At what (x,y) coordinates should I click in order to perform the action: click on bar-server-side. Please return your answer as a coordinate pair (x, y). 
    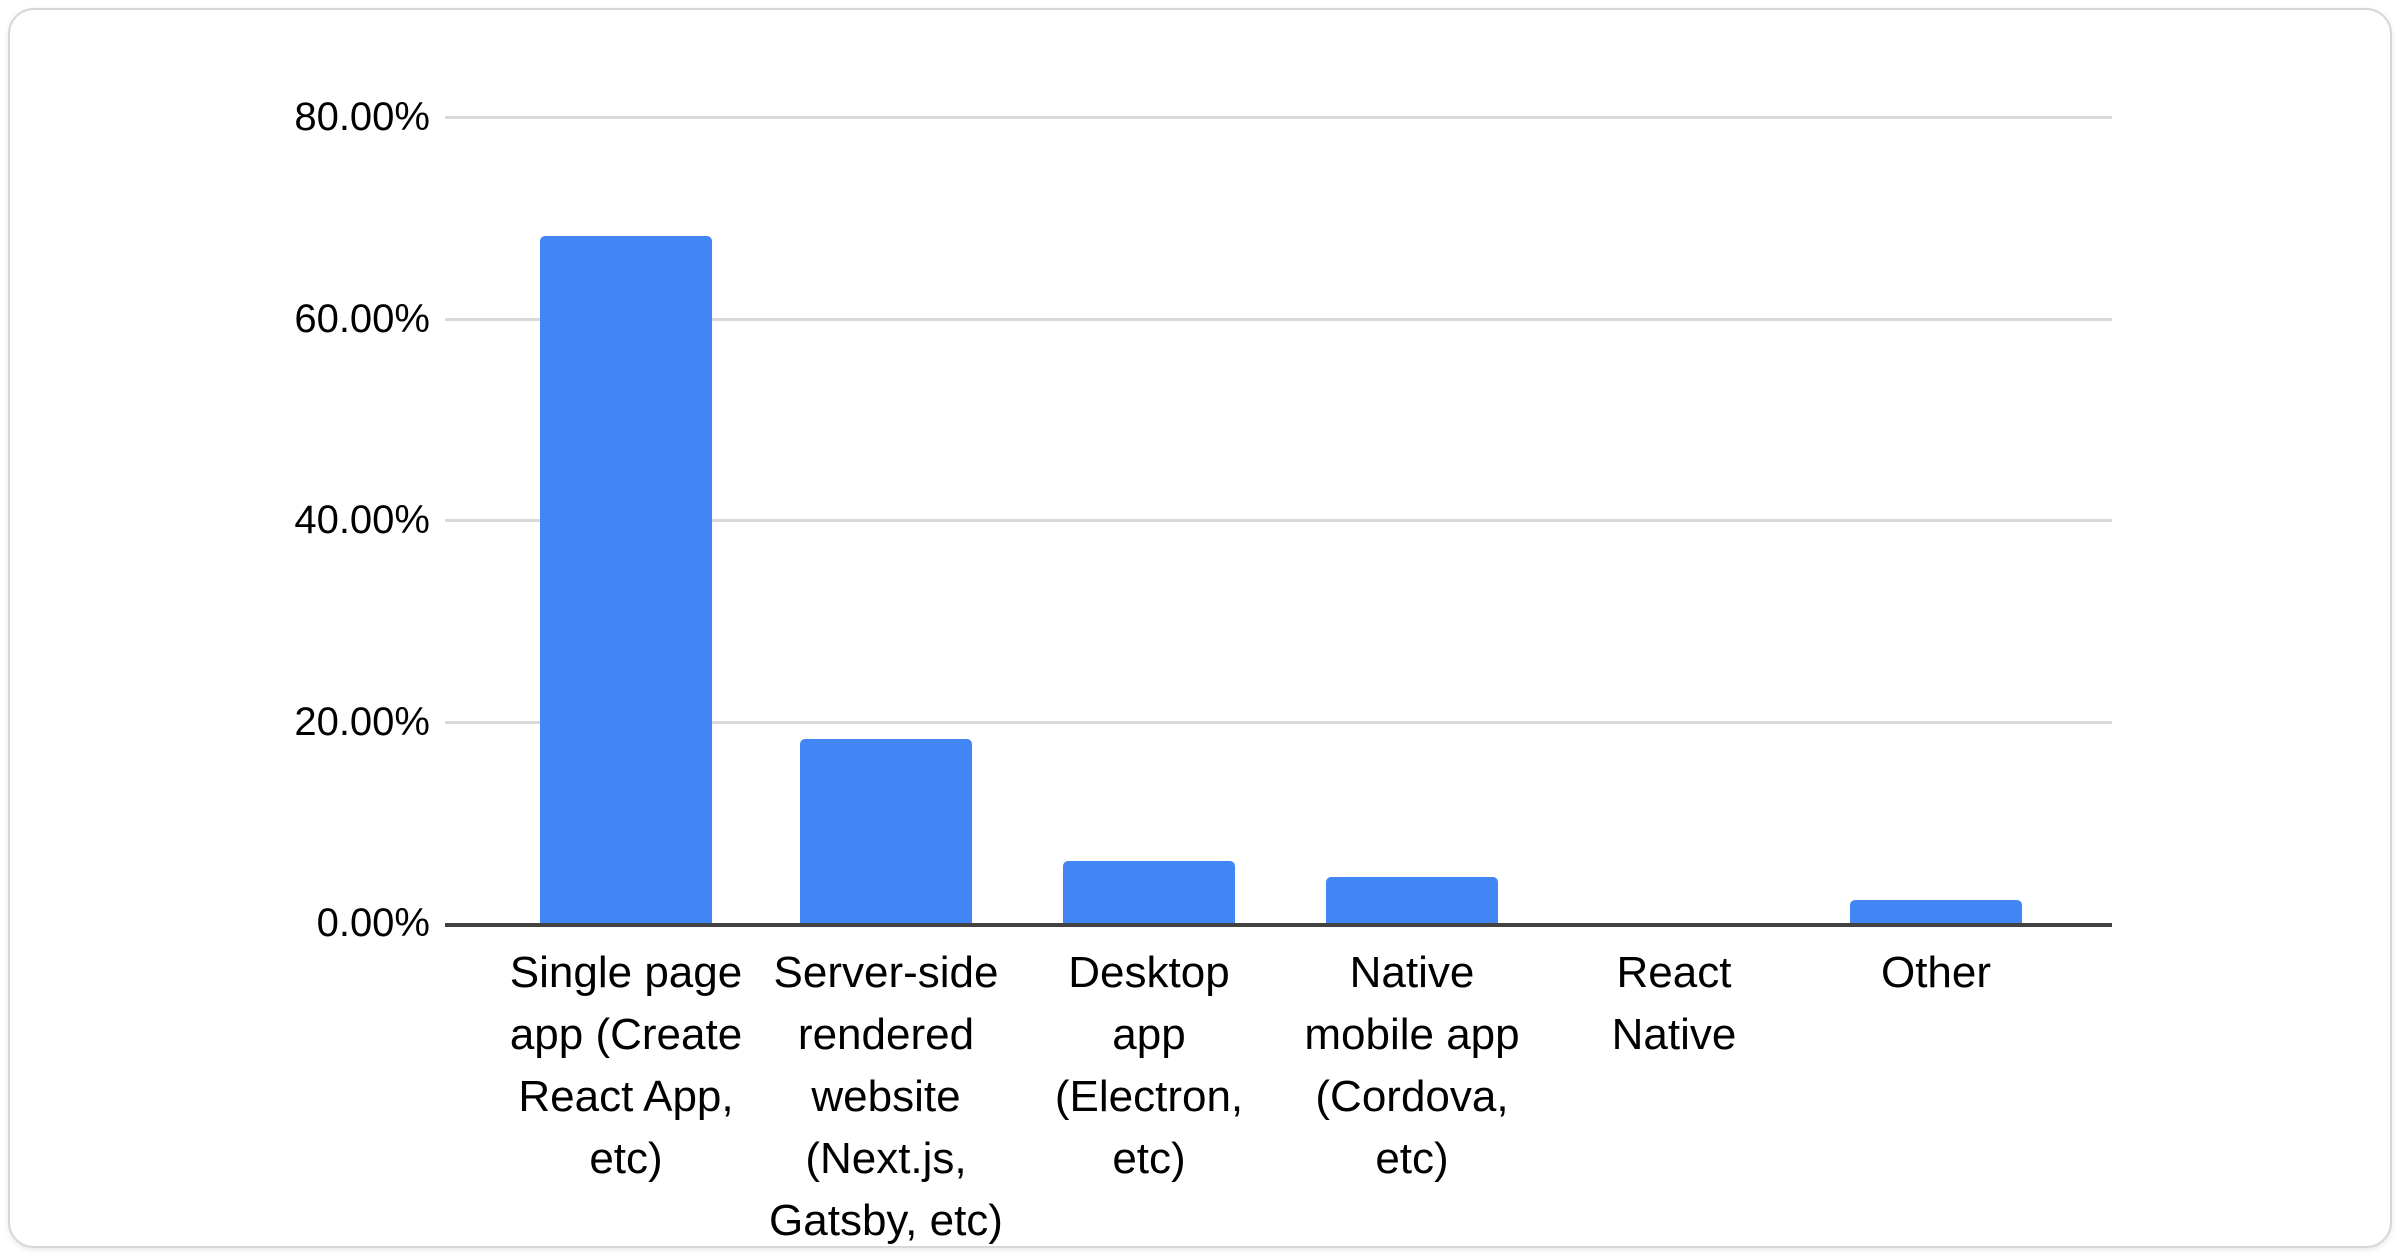
    Looking at the image, I should click on (886, 831).